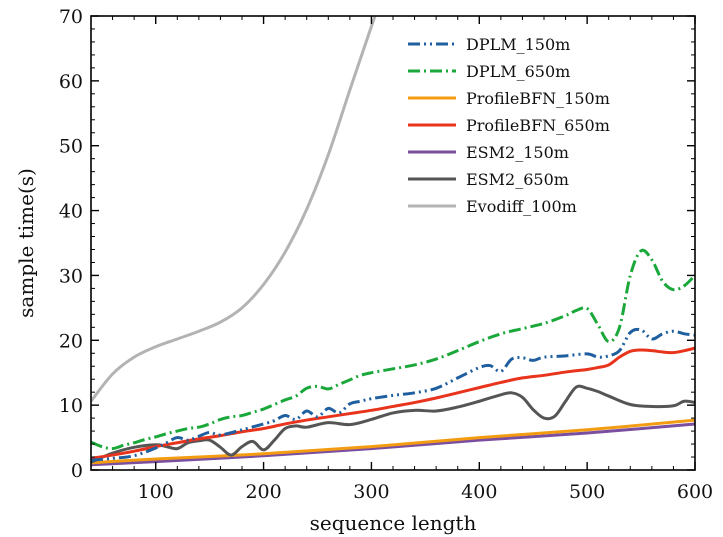 This screenshot has height=537, width=723. Describe the element at coordinates (521, 206) in the screenshot. I see `legend-label: Evodiff_100m` at that location.